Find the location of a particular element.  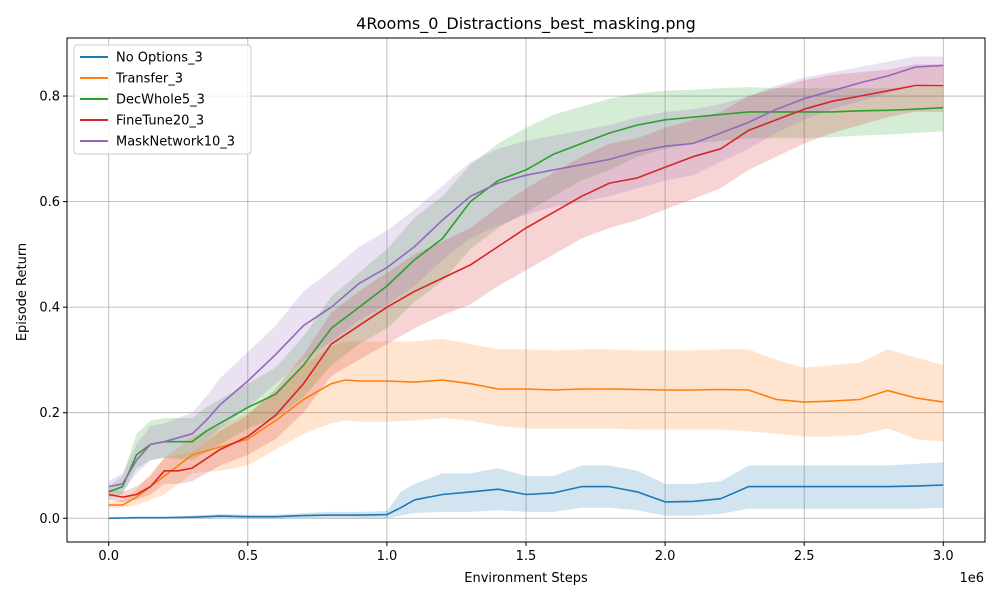

legend-label-1: Transfer_3 is located at coordinates (149, 79).